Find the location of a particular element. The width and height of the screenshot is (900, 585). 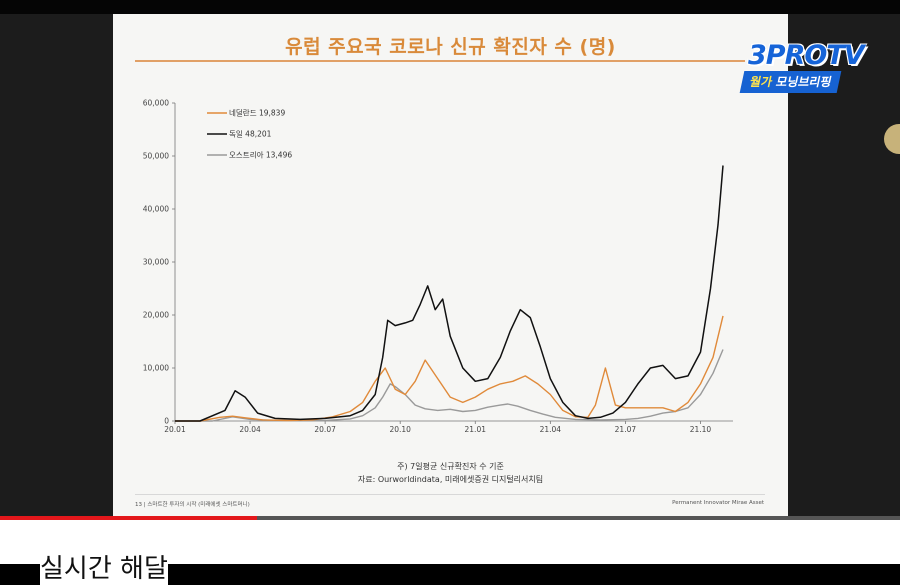

x-tick-label: 20.01 is located at coordinates (175, 429).